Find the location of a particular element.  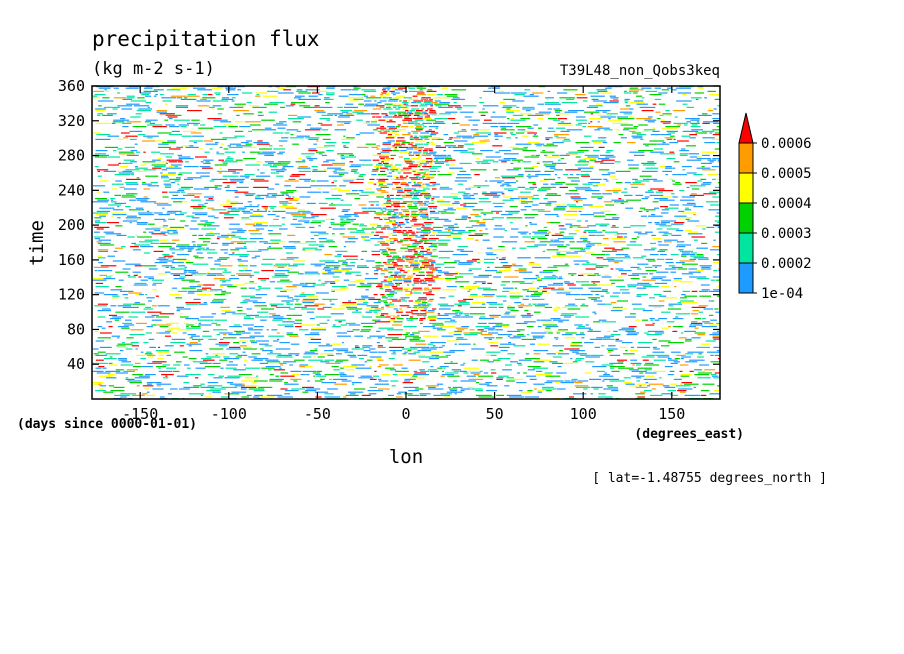

x-tick-label: -100 is located at coordinates (229, 414).